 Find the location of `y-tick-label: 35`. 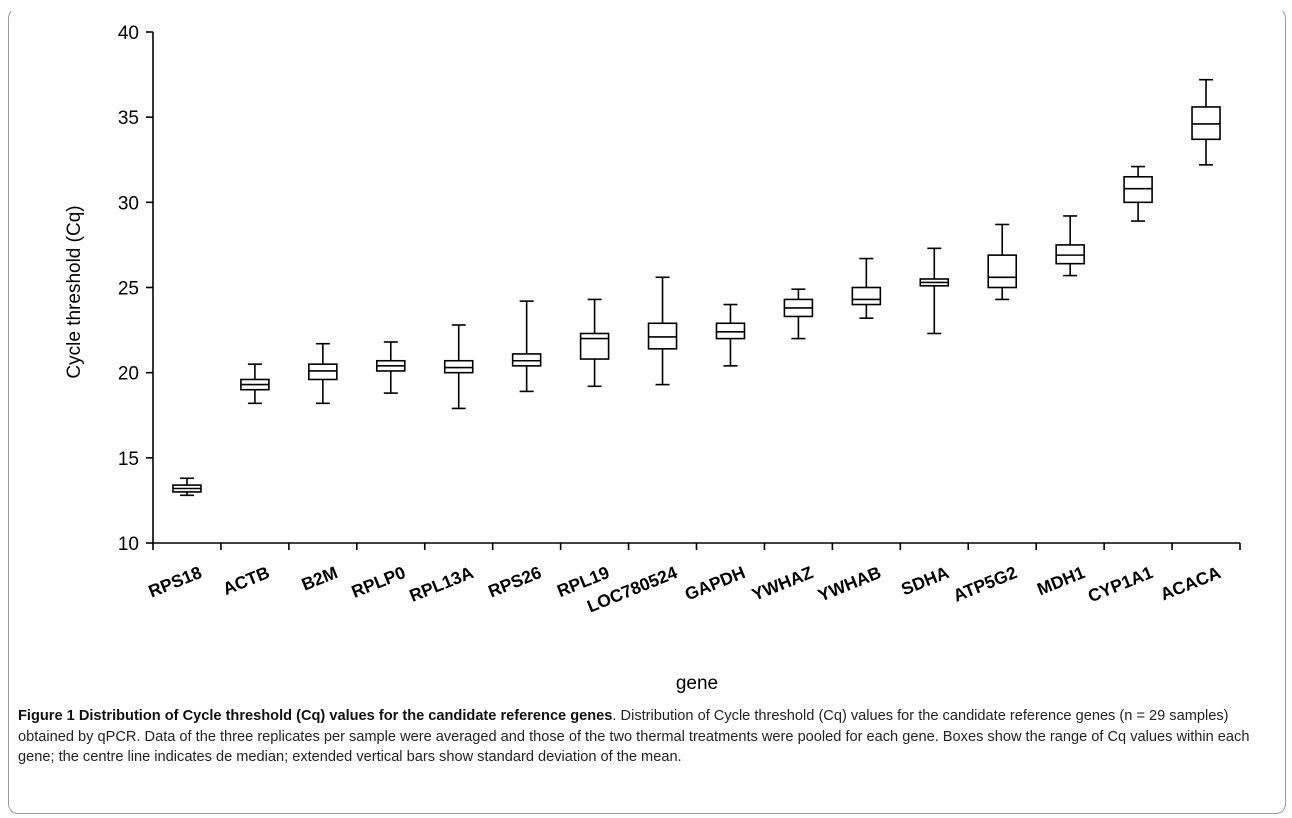

y-tick-label: 35 is located at coordinates (128, 118).